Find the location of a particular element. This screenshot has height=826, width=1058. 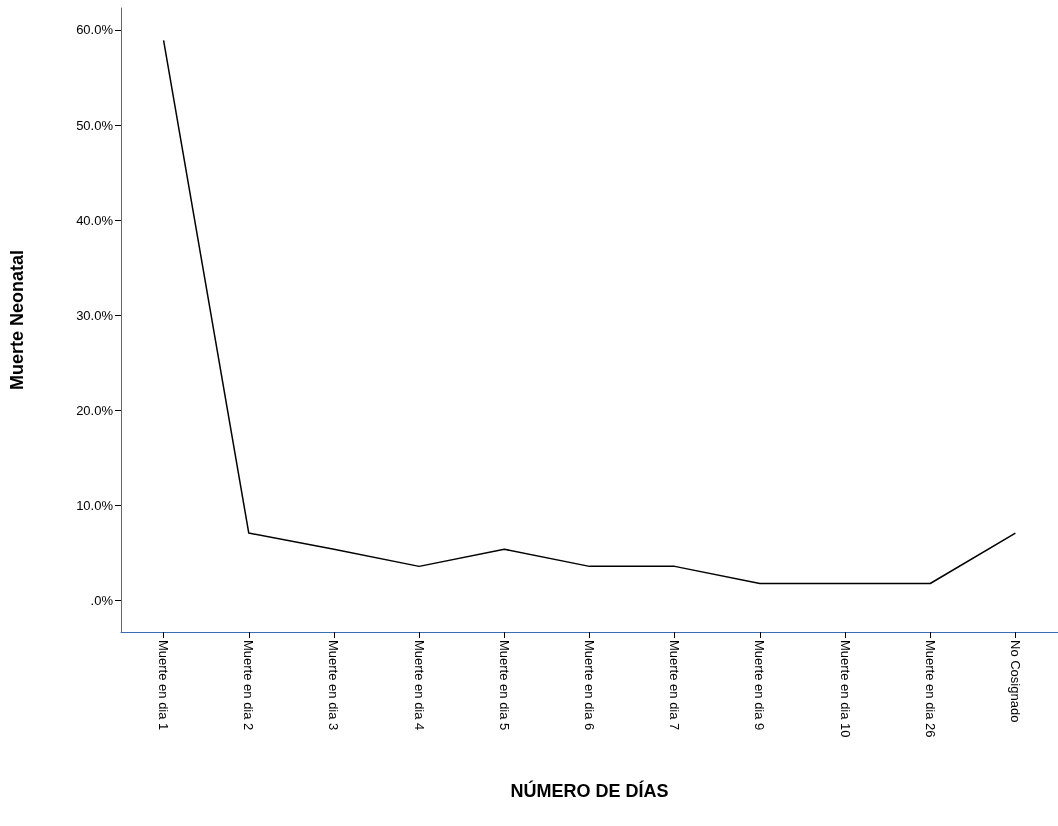

x-tick-label: Muerte en dia 5 is located at coordinates (504, 685).